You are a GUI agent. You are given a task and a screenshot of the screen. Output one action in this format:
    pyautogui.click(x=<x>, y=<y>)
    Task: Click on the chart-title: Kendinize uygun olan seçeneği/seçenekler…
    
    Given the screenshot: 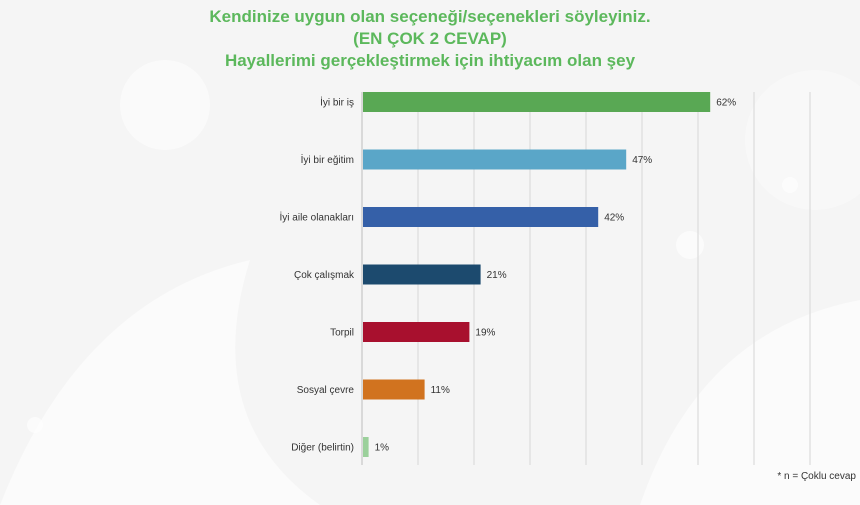 What is the action you would take?
    pyautogui.click(x=430, y=39)
    